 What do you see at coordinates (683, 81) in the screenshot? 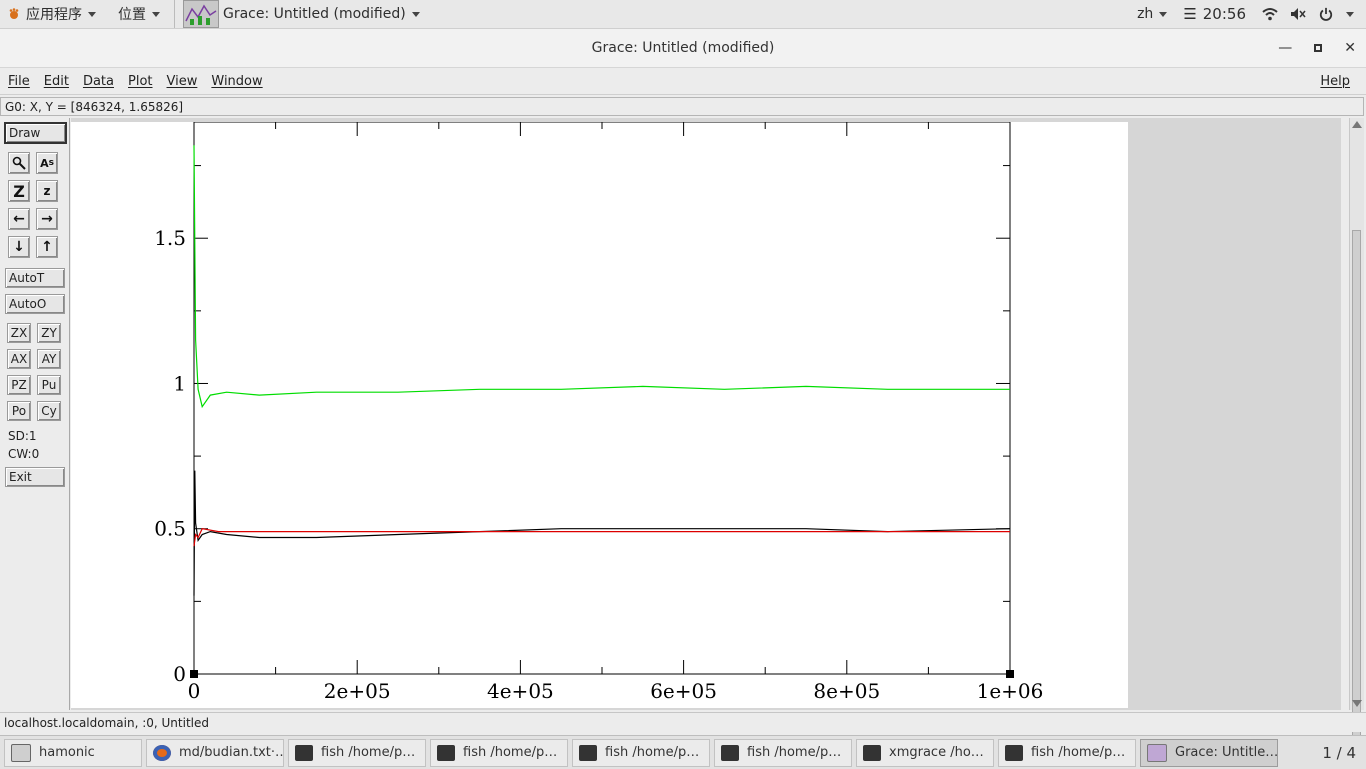
I see `menu-bar: File Edit Data Plot View Window Help` at bounding box center [683, 81].